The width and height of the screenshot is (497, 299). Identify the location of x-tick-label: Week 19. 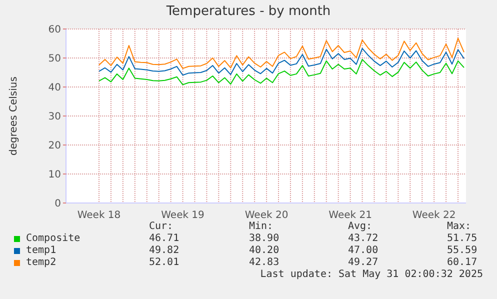
(182, 216).